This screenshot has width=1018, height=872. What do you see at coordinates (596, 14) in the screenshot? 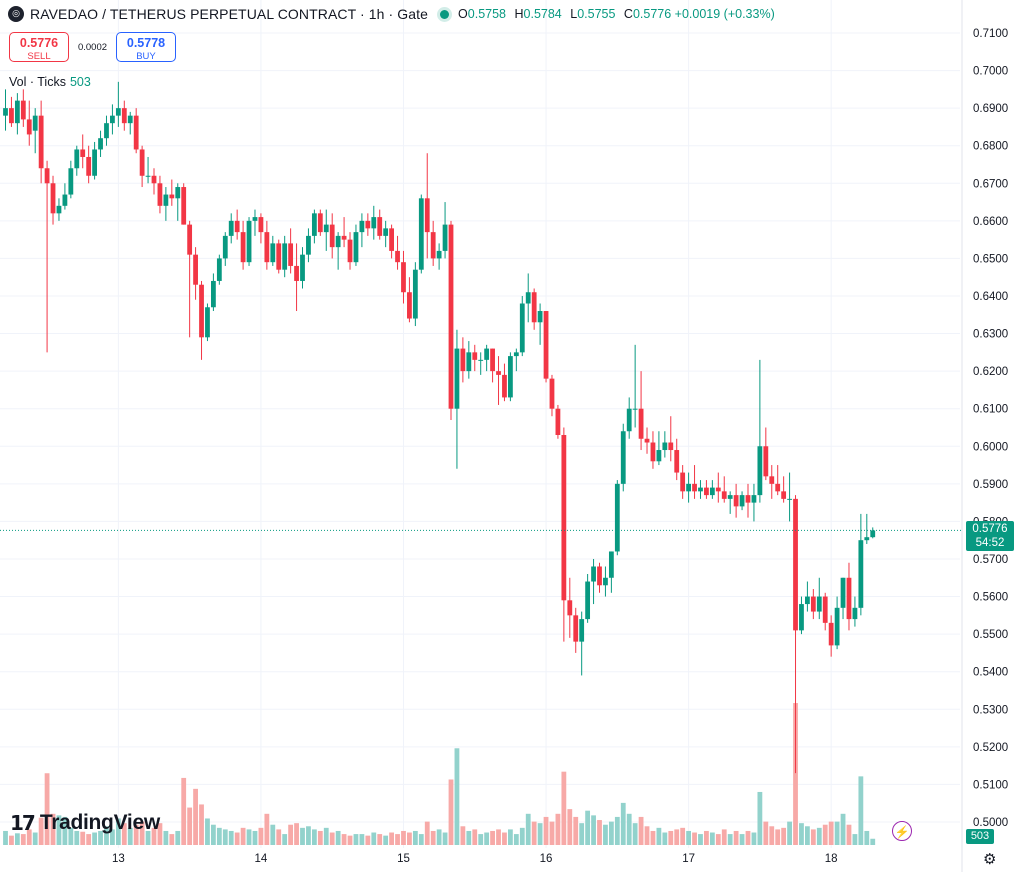
I see `low-value: 0.5755` at bounding box center [596, 14].